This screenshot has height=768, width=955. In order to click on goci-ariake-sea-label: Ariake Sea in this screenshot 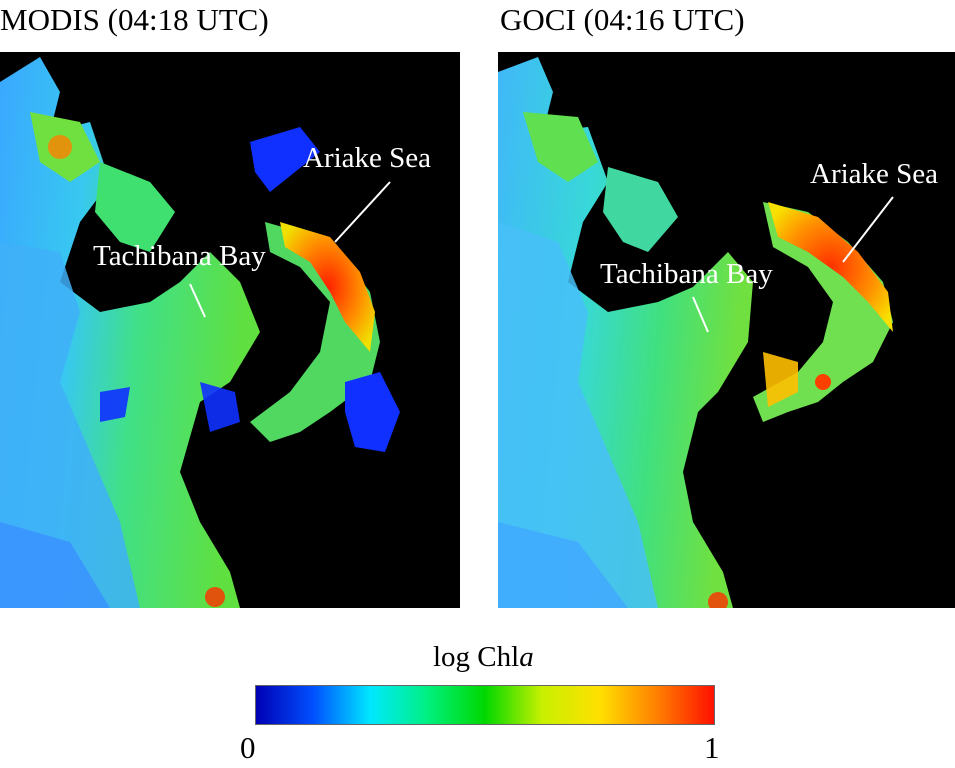, I will do `click(874, 174)`.